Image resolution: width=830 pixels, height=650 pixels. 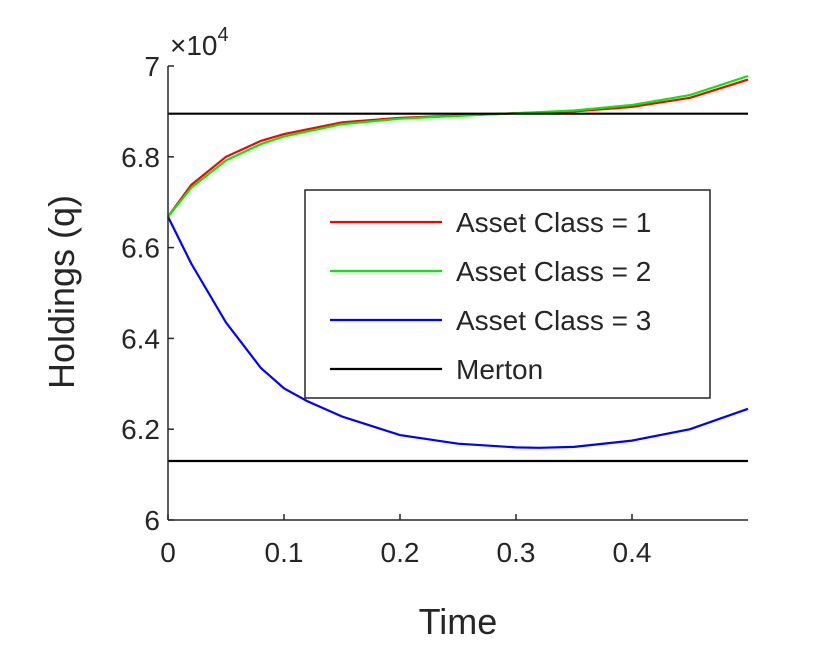 I want to click on y-axis-label: Holdings (q), so click(x=61, y=292).